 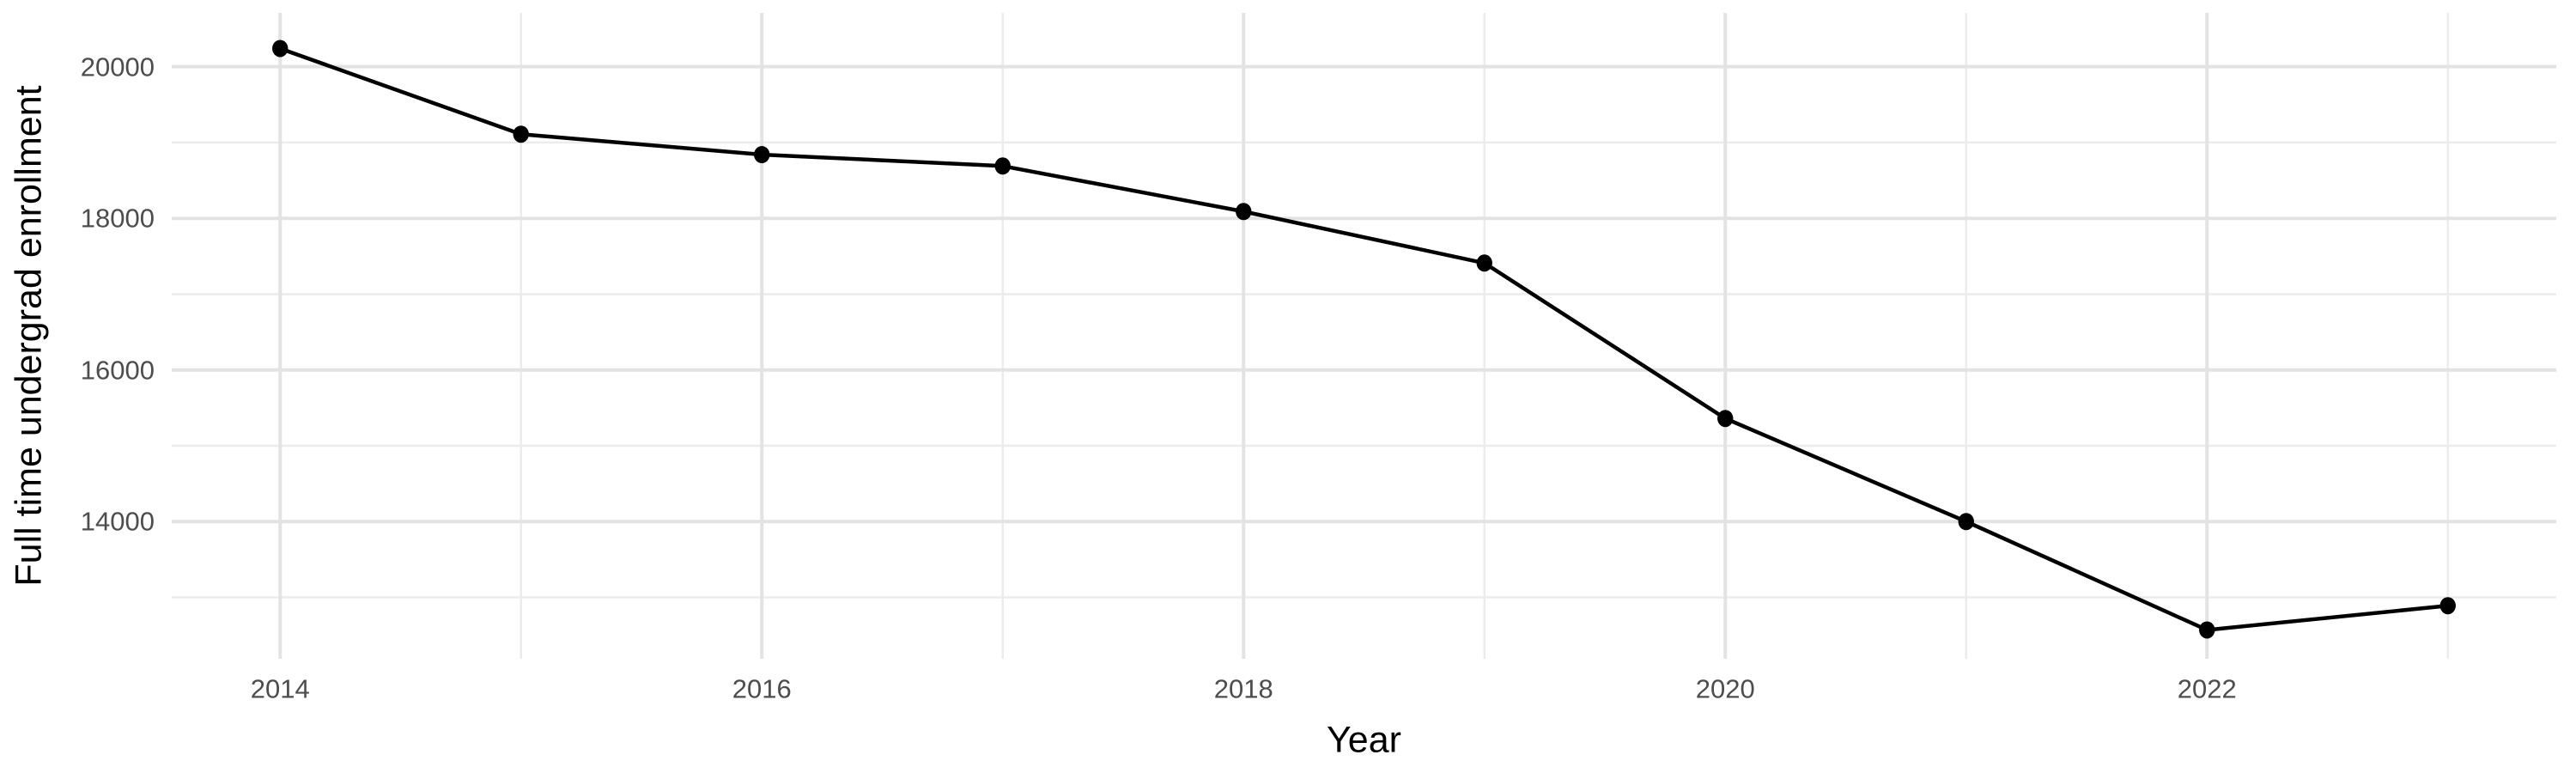 I want to click on x-tick-label: 2020, so click(x=1725, y=688).